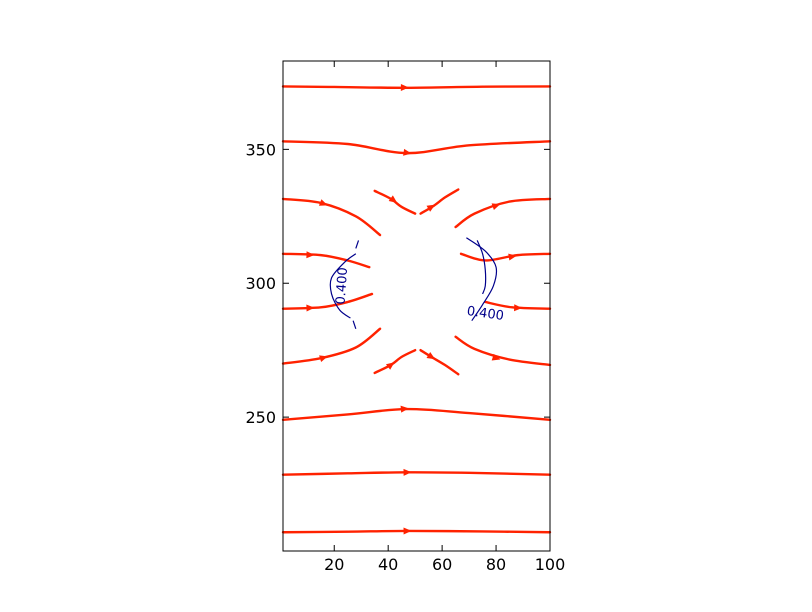 The width and height of the screenshot is (812, 612). I want to click on x-tick-label: 20, so click(334, 564).